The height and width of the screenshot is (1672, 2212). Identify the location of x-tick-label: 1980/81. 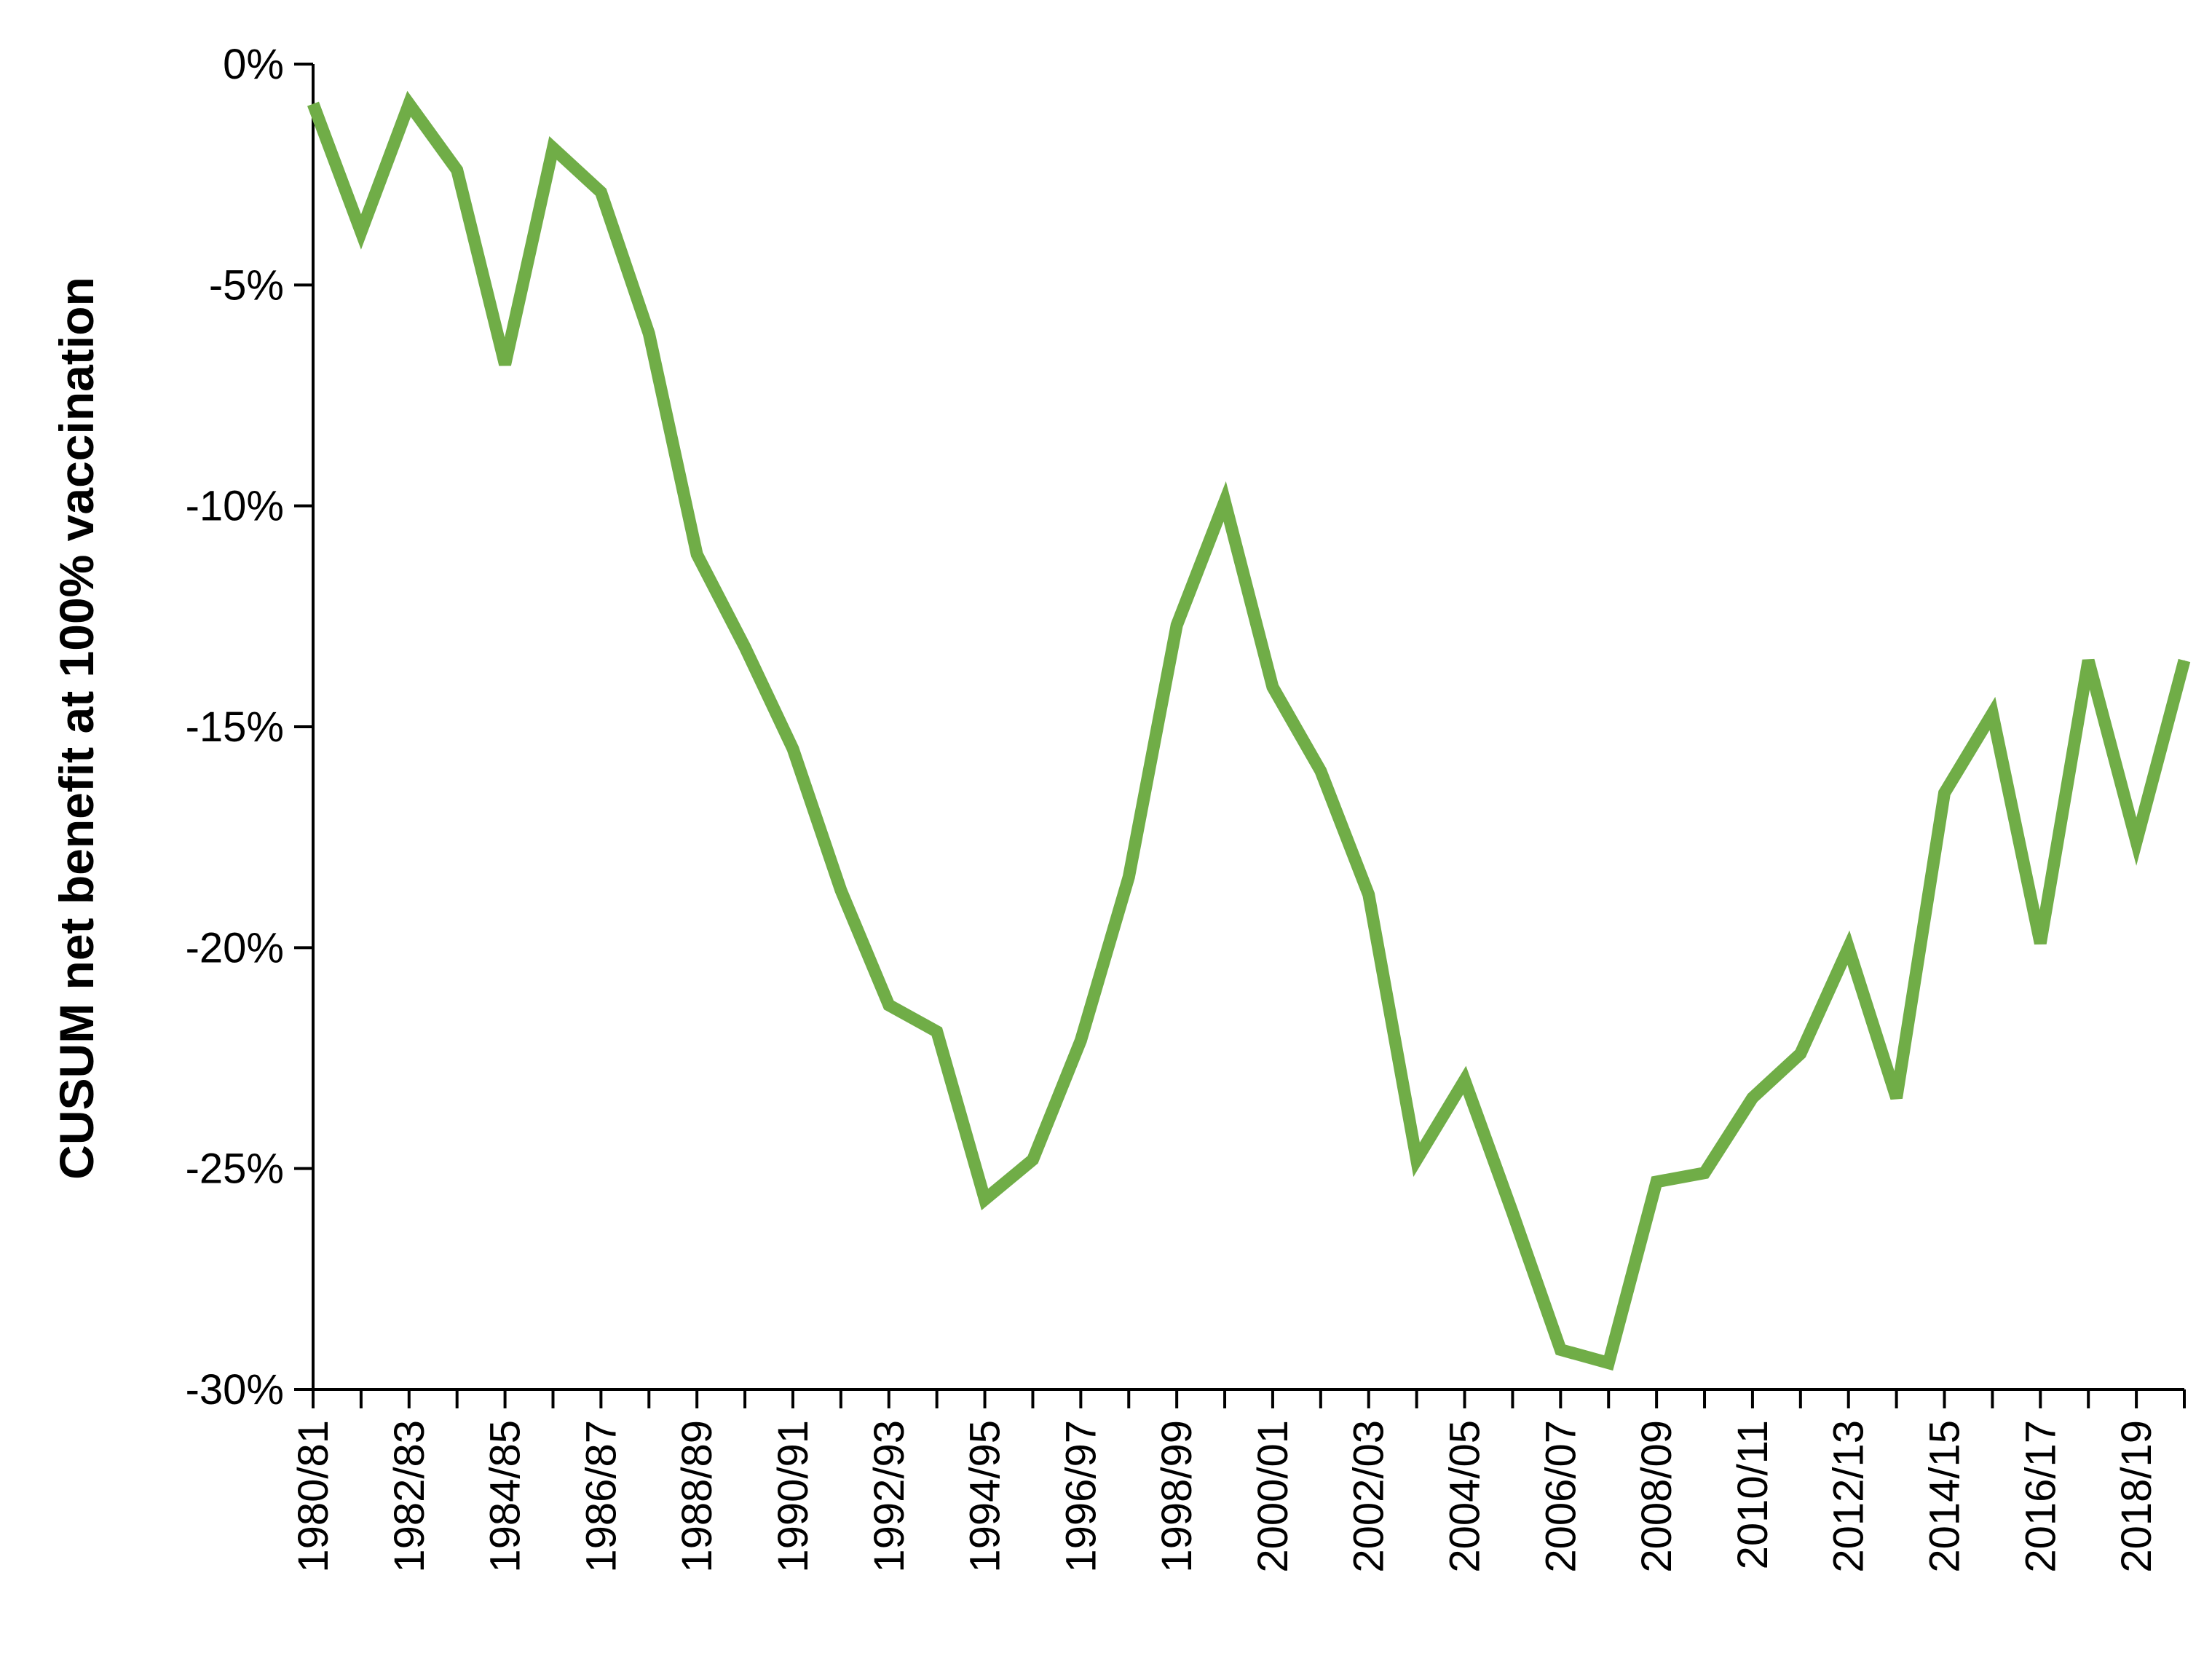
(313, 1496).